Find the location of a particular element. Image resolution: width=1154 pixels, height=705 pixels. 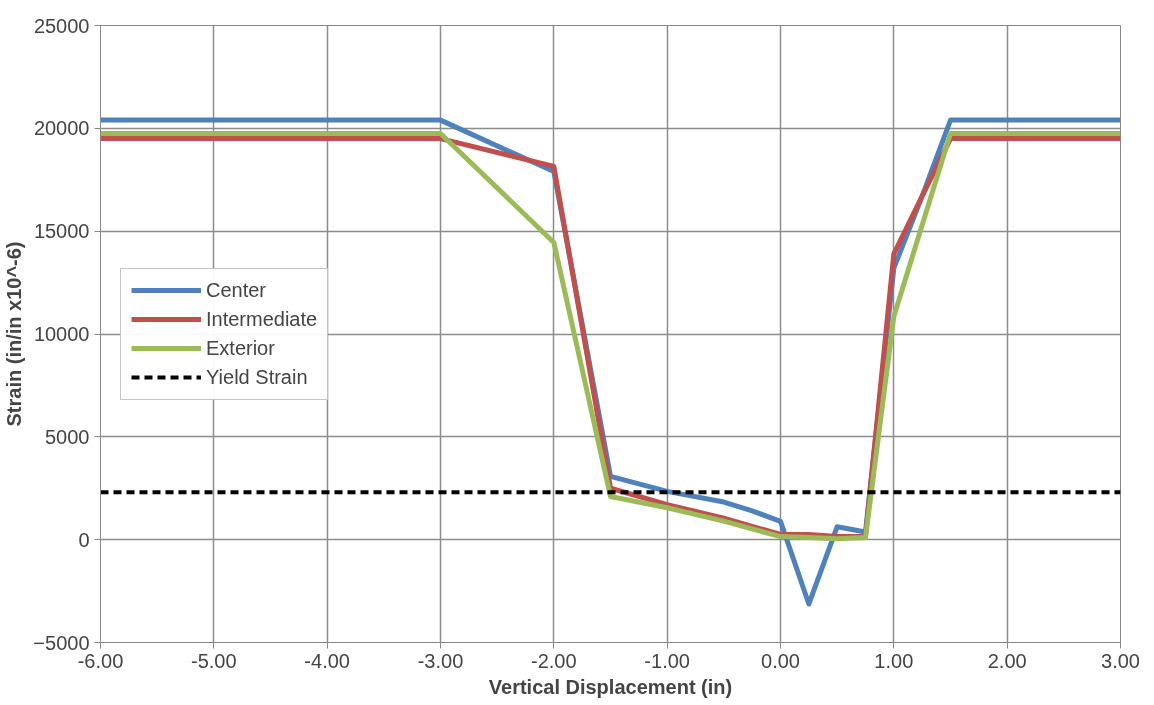

x-axis-title: Vertical Displacement (in) is located at coordinates (610, 686).